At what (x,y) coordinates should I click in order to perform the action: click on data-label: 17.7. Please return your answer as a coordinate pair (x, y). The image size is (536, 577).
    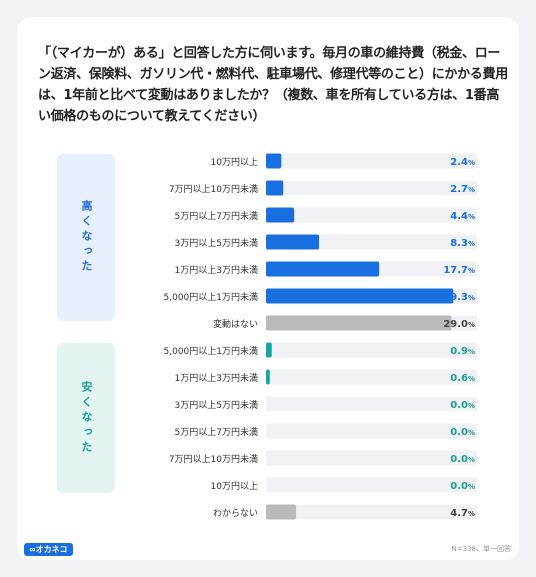
    Looking at the image, I should click on (455, 270).